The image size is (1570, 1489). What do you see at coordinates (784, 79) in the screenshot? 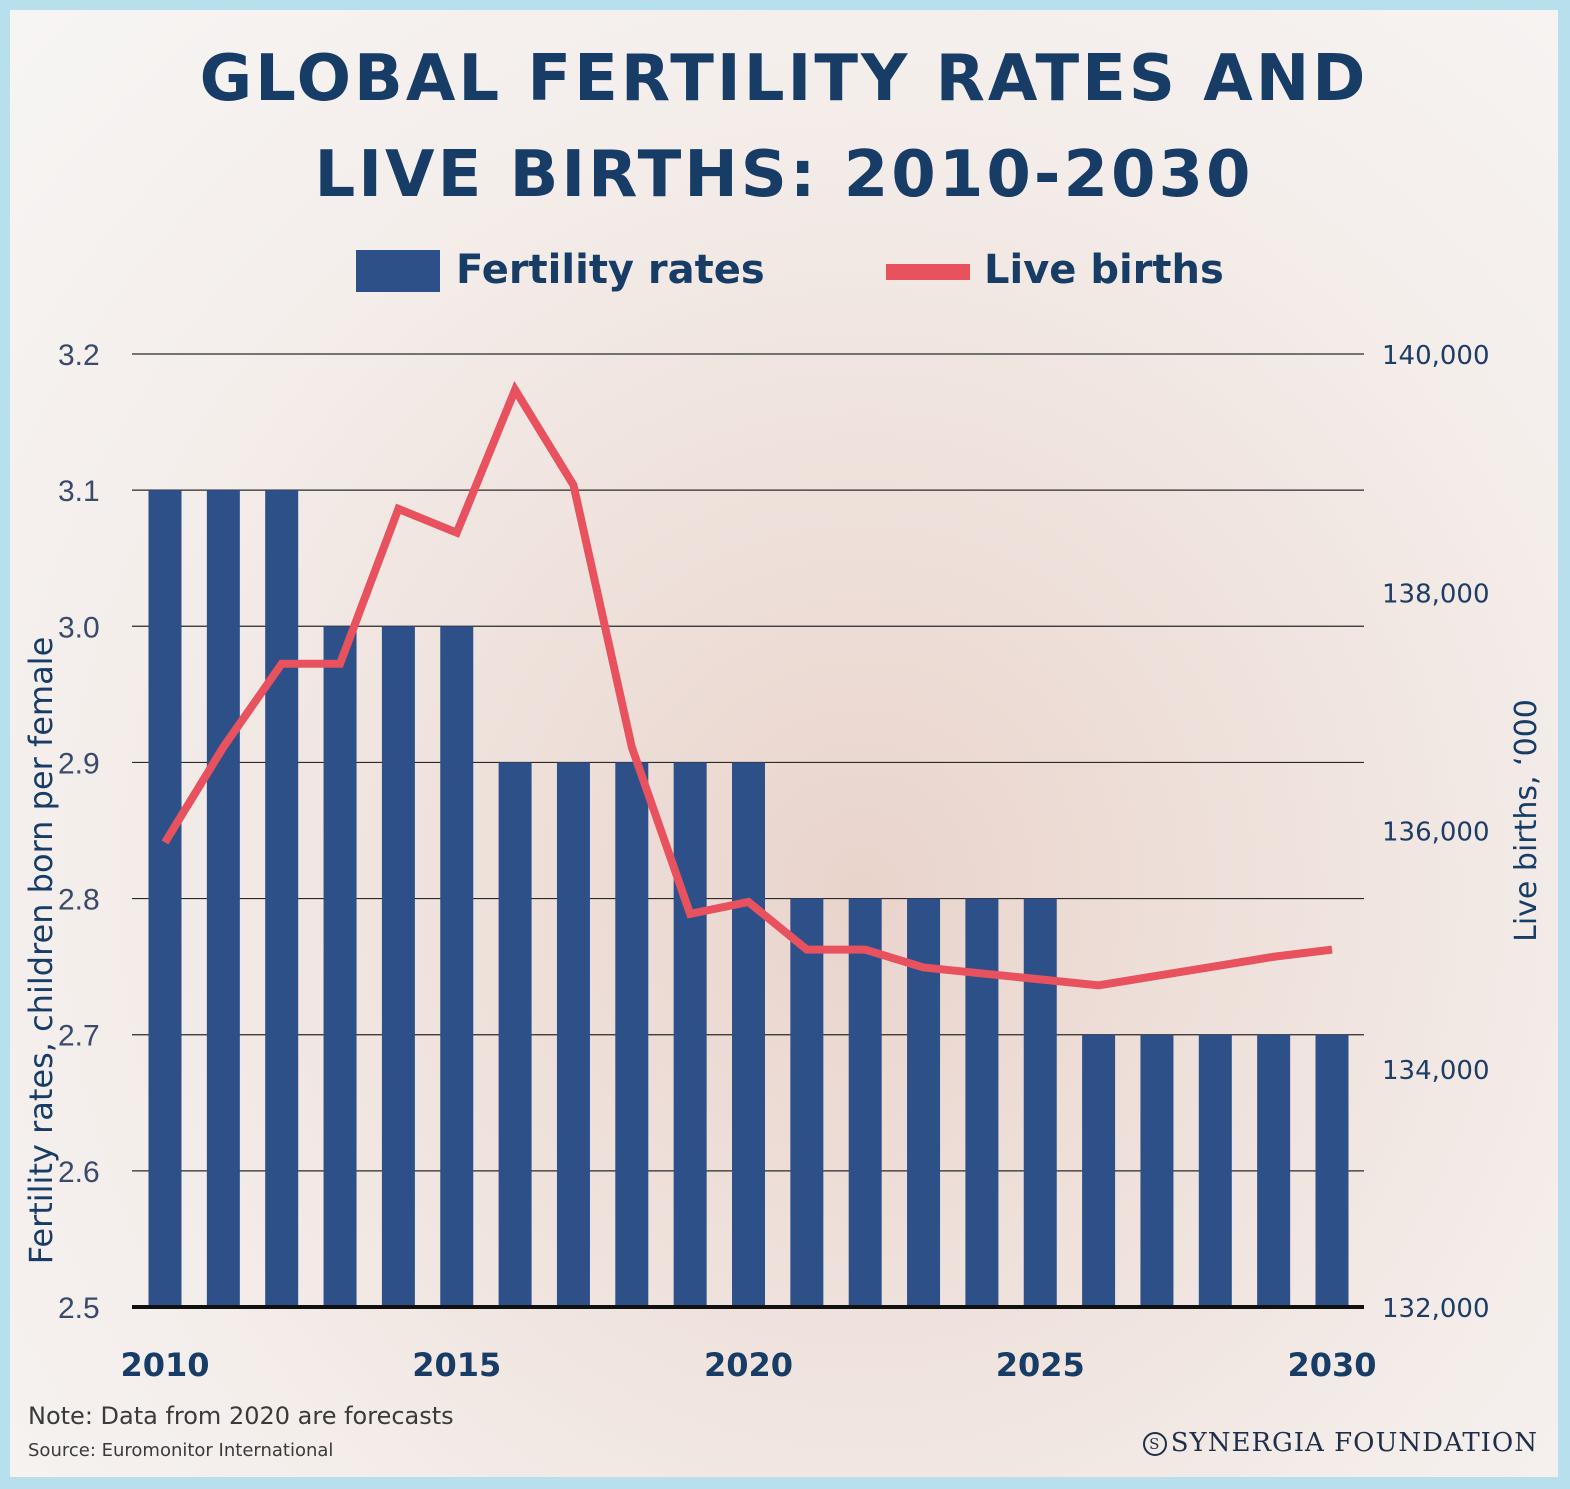
I see `chart-title-line-1: GLOBAL FERTILITY RATES AND` at bounding box center [784, 79].